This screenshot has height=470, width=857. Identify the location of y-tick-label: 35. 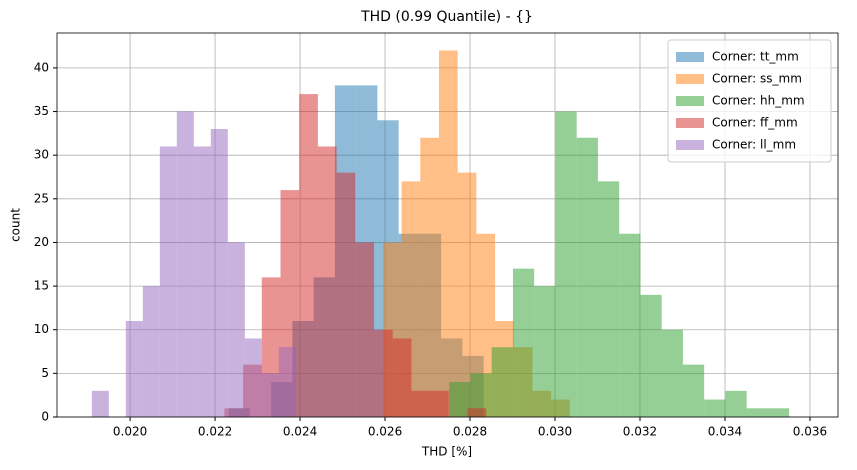
(41, 111).